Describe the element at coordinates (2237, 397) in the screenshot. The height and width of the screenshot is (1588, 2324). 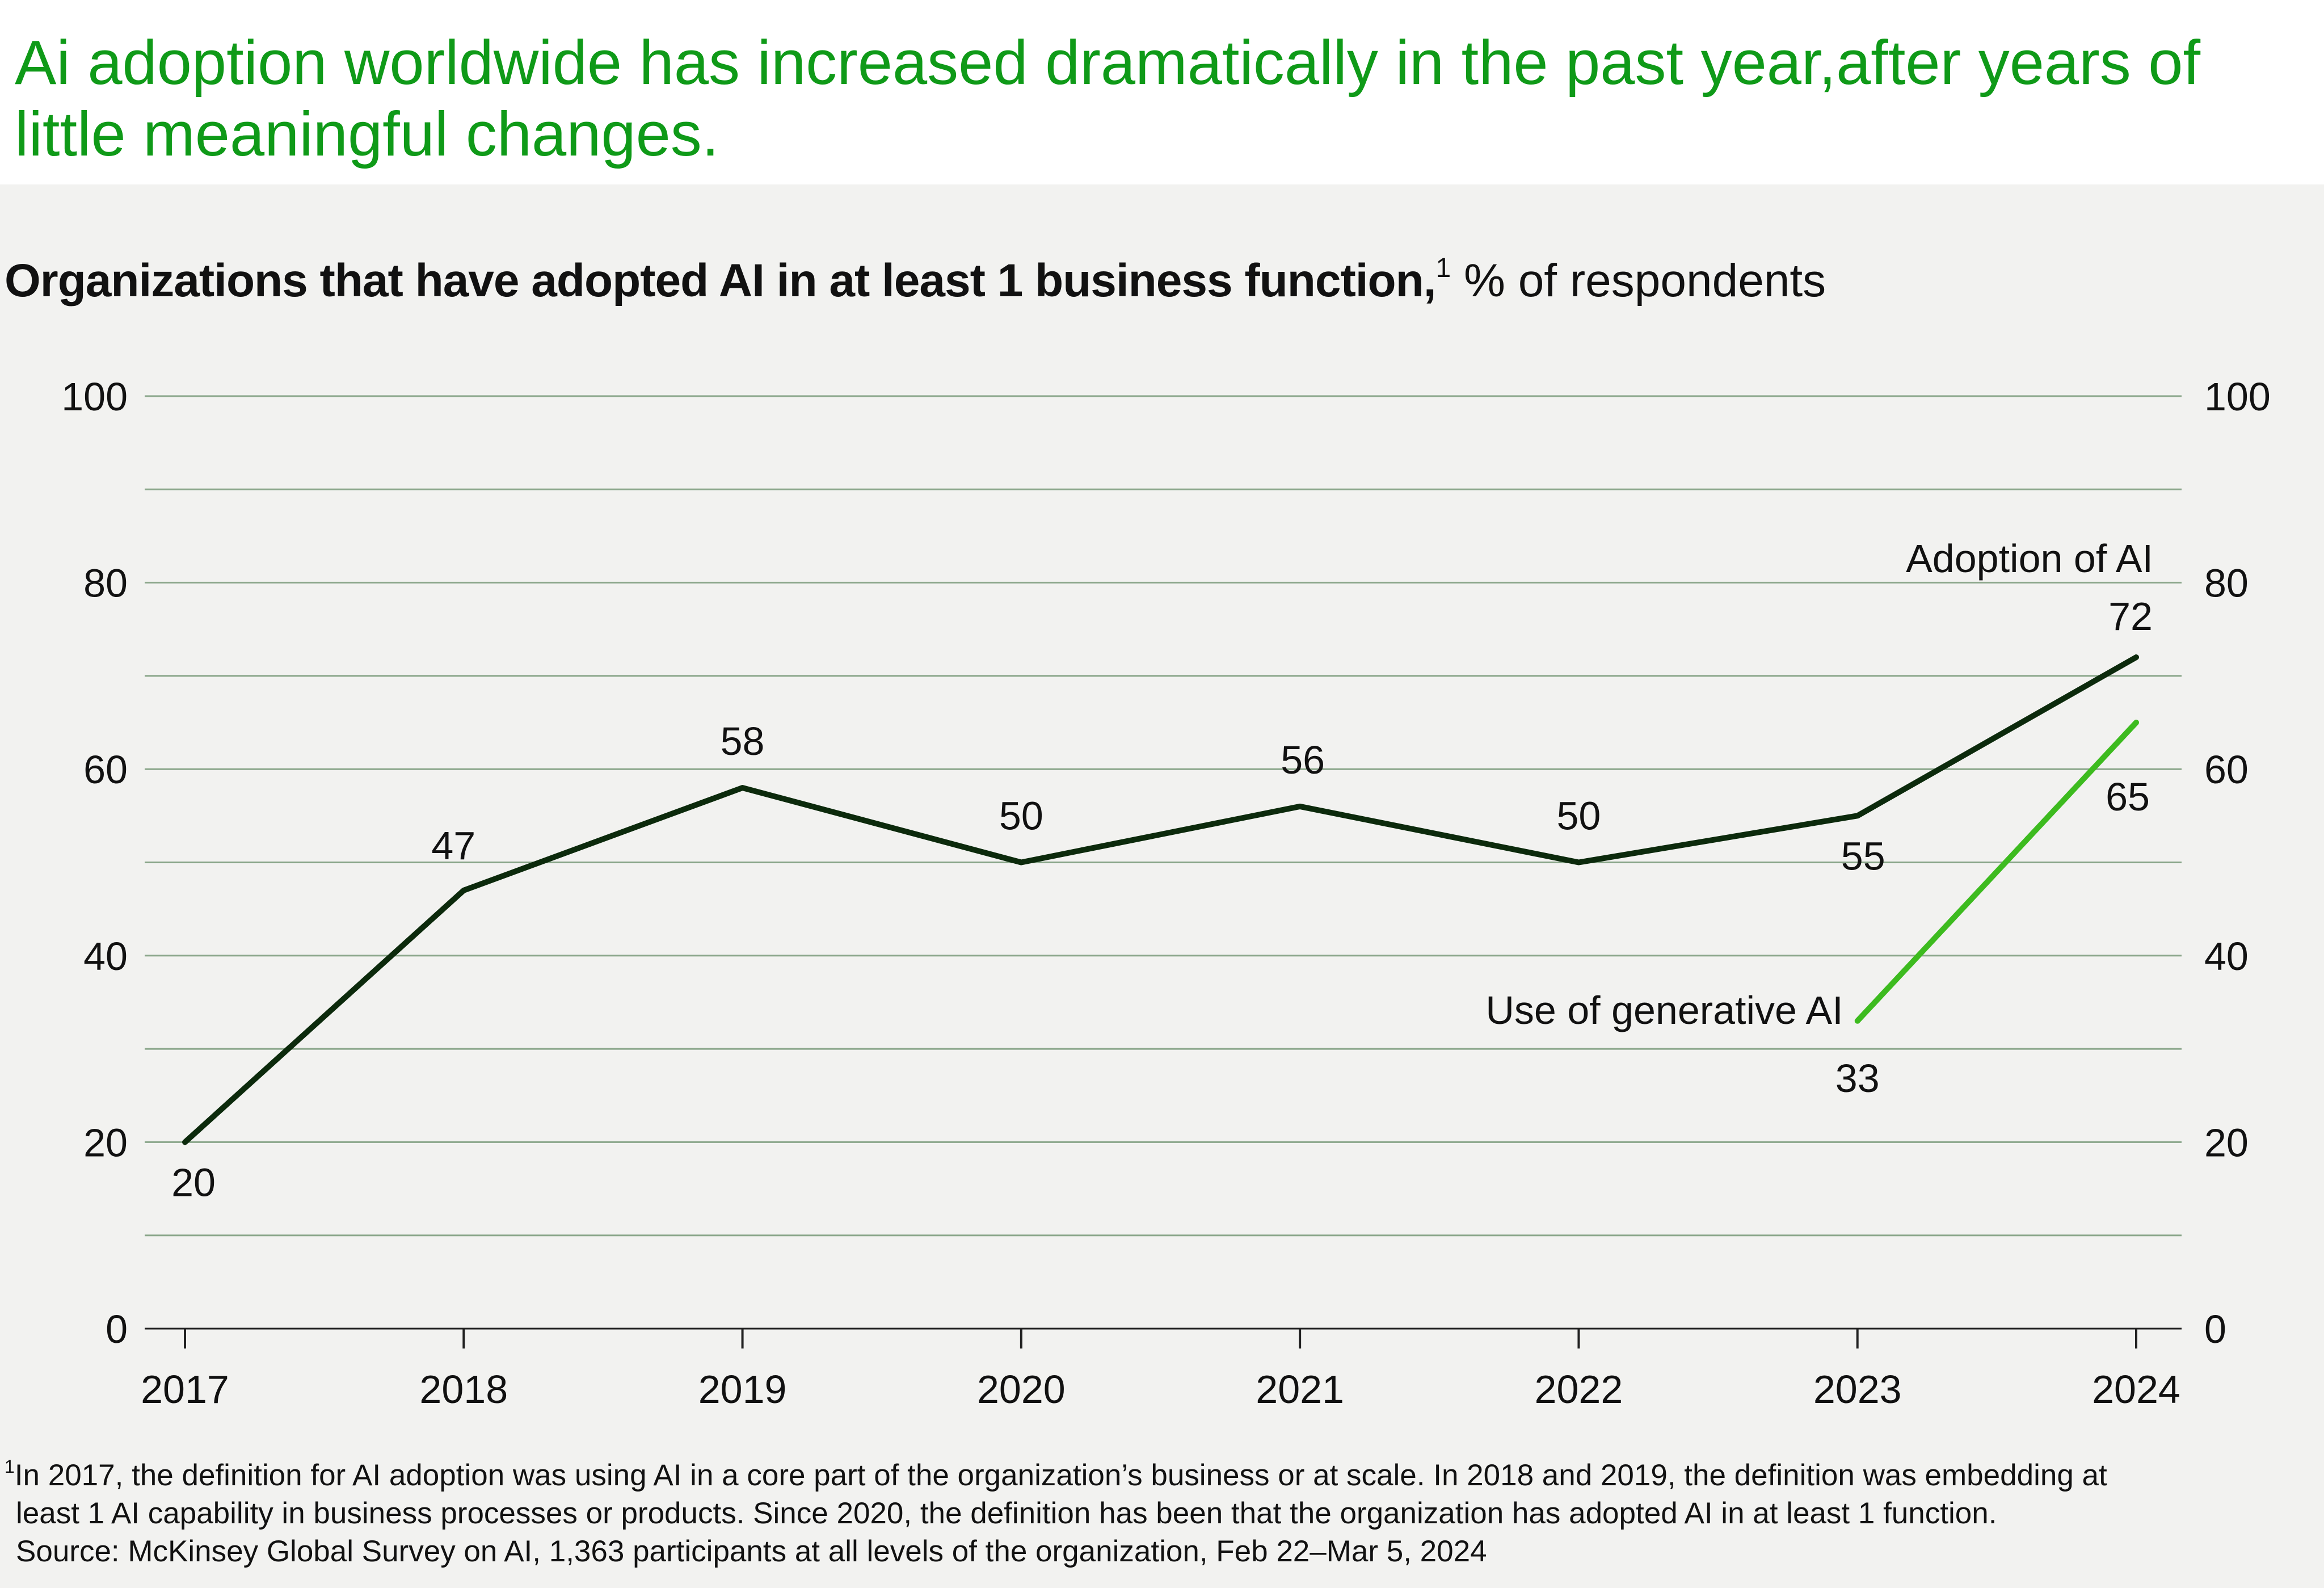
I see `y-tick-right-100: 100` at that location.